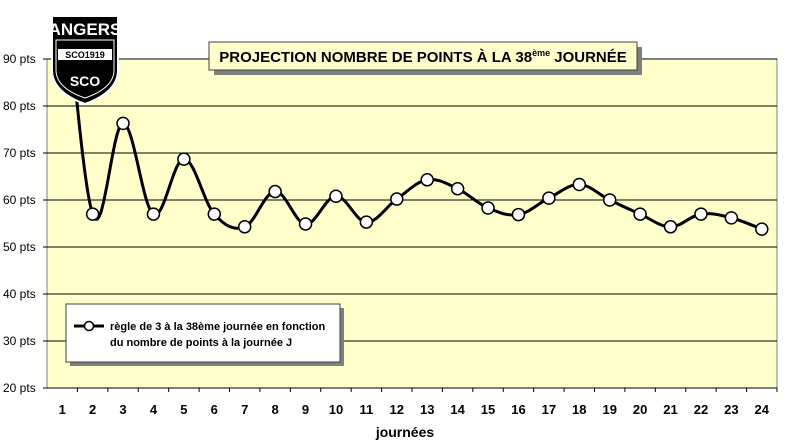  I want to click on y-tick-label: 40 pts, so click(19, 294).